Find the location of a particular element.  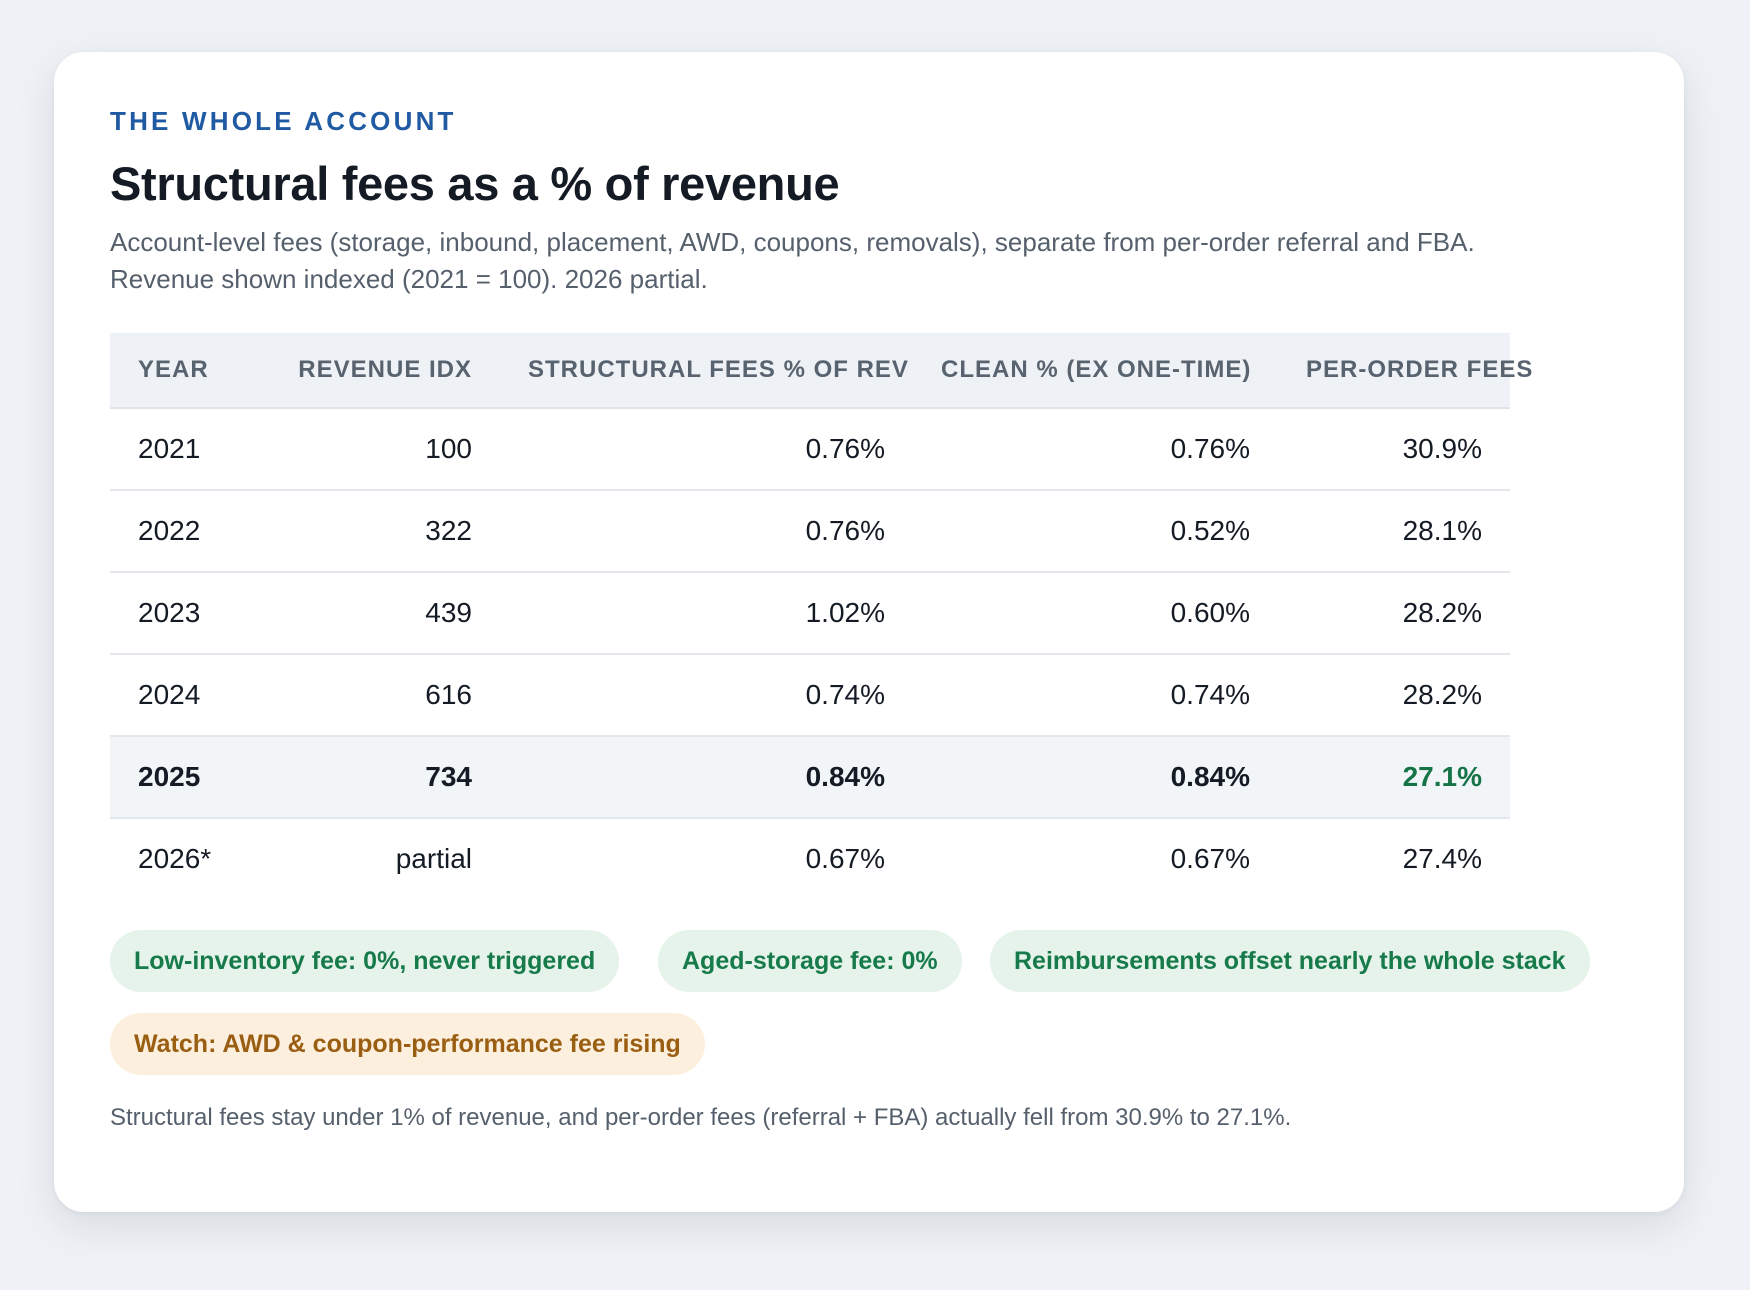

cell-revenue-idx: partial is located at coordinates (433, 858).